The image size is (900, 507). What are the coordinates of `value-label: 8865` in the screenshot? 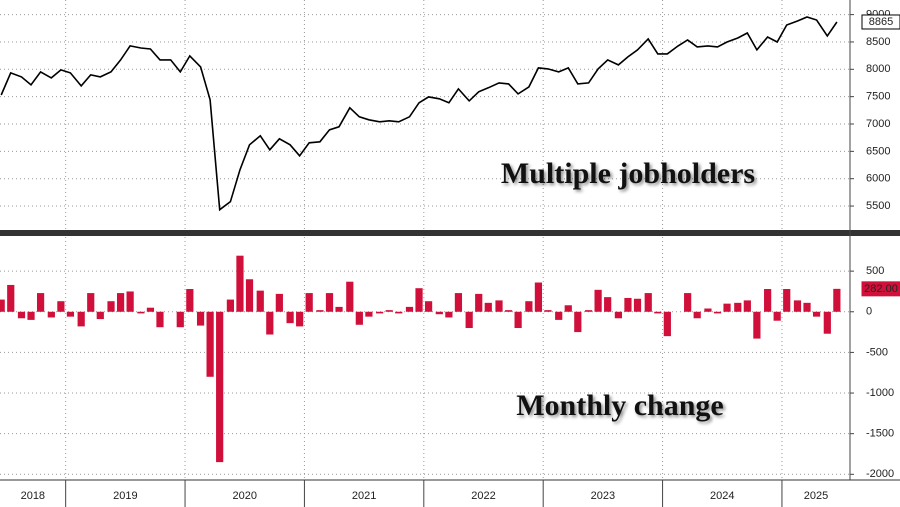 It's located at (881, 22).